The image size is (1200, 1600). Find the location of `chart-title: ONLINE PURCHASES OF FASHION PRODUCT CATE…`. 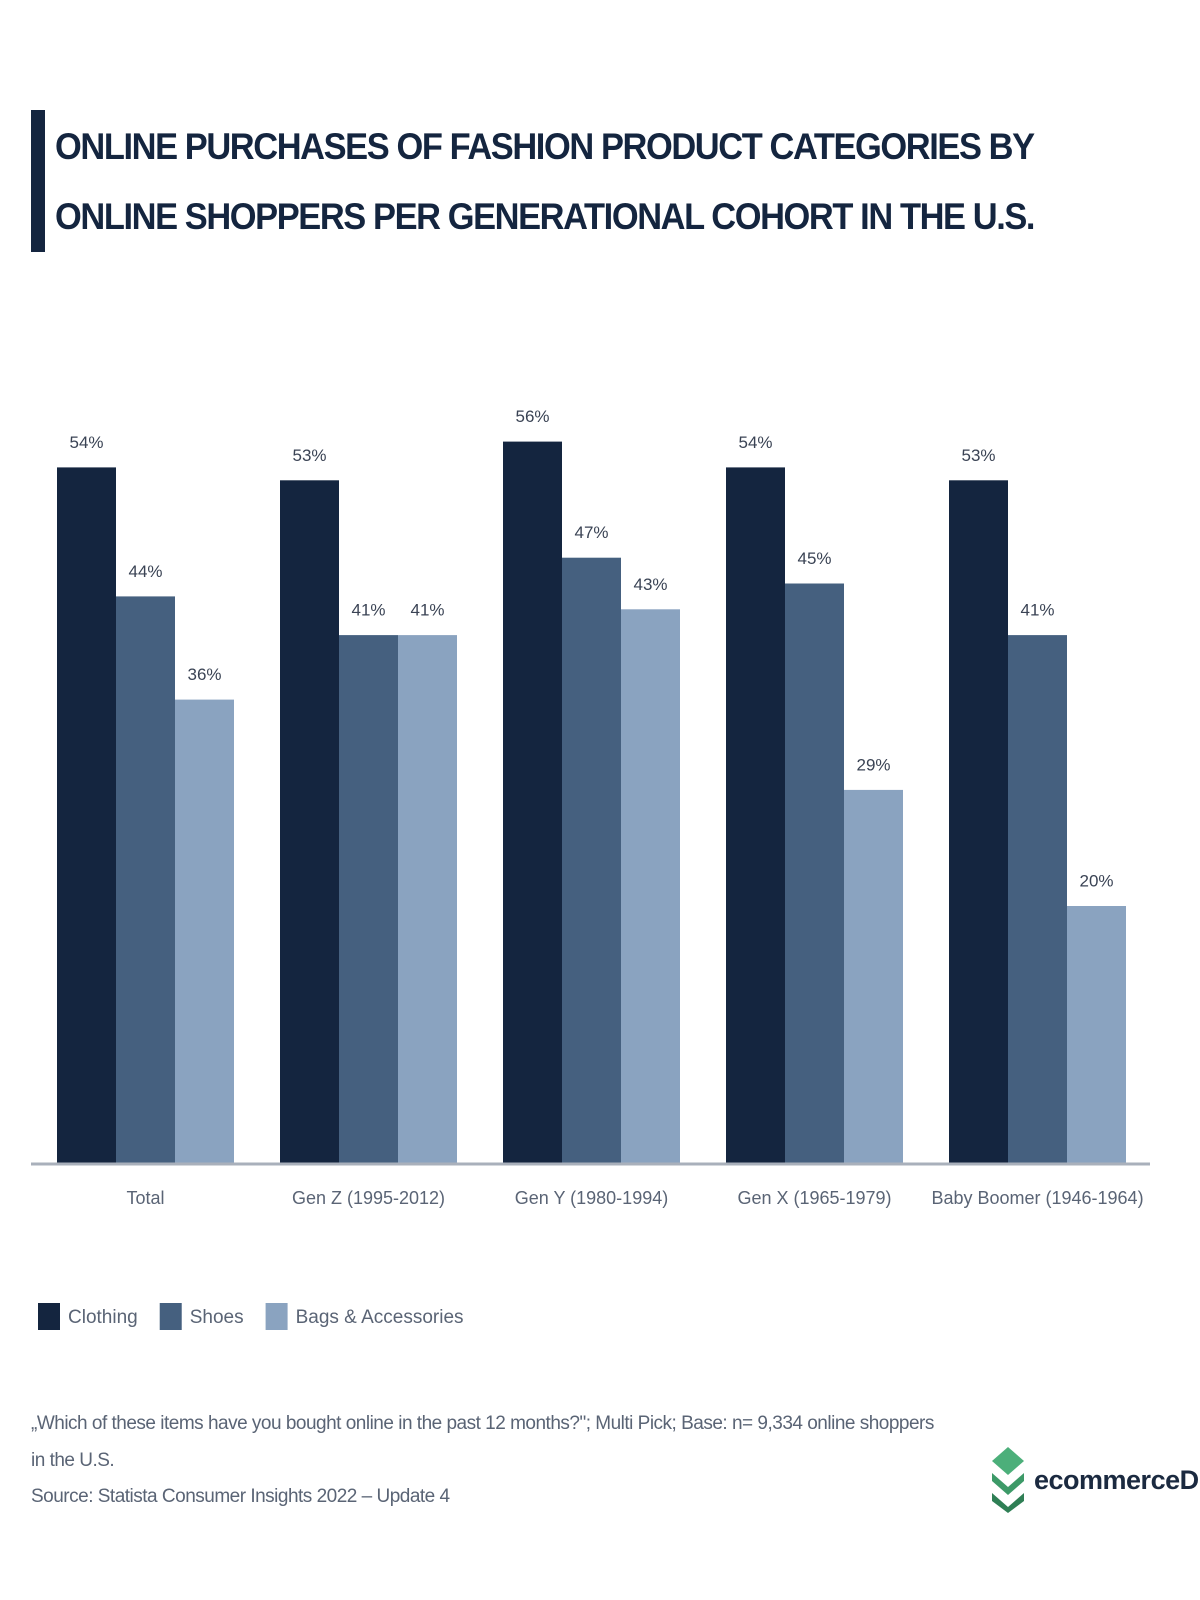

chart-title: ONLINE PURCHASES OF FASHION PRODUCT CATE… is located at coordinates (545, 181).